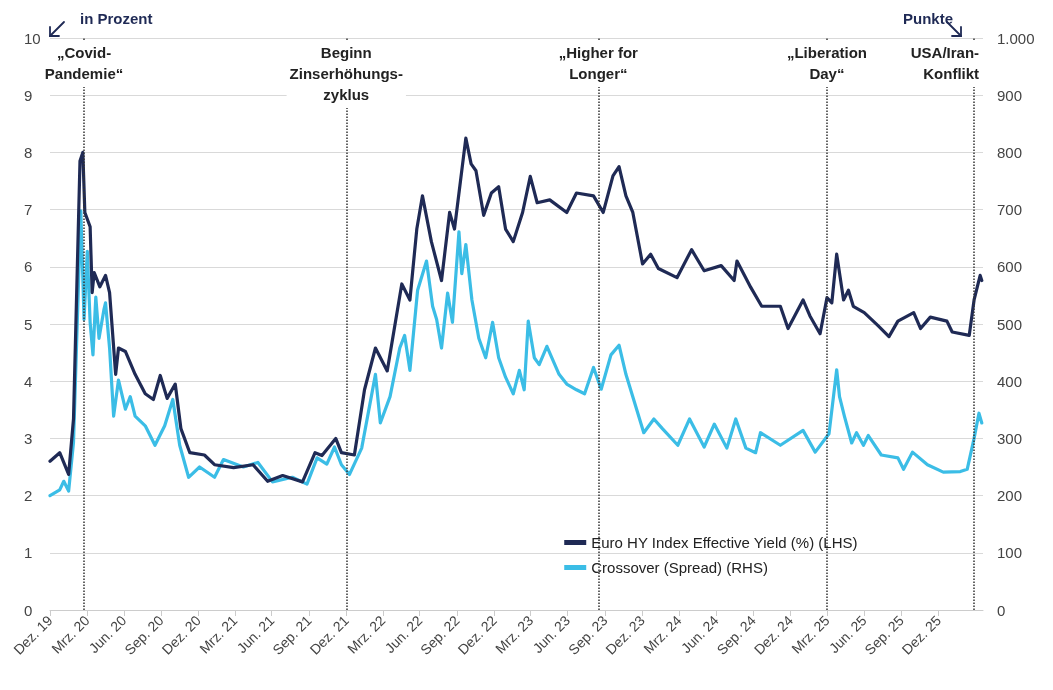 This screenshot has width=1053, height=690. What do you see at coordinates (1010, 210) in the screenshot?
I see `y2-tick-label: 700` at bounding box center [1010, 210].